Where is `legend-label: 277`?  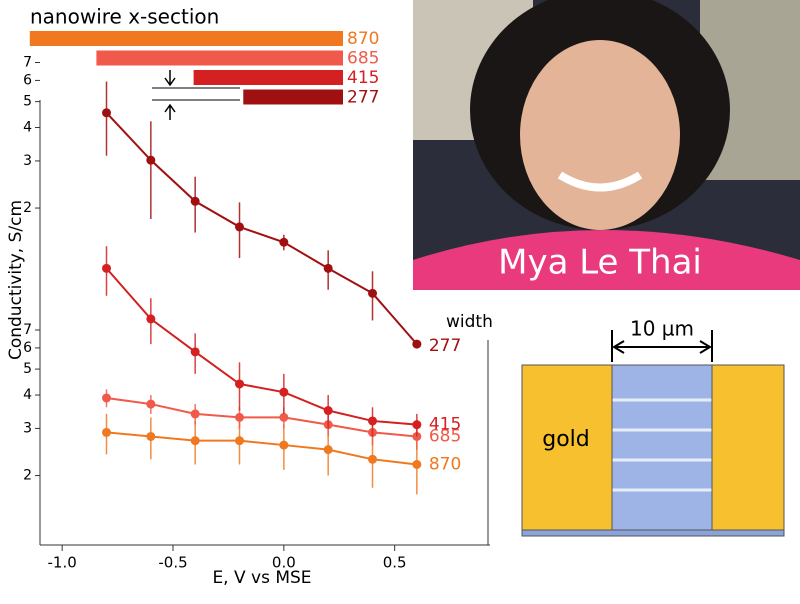 legend-label: 277 is located at coordinates (363, 98).